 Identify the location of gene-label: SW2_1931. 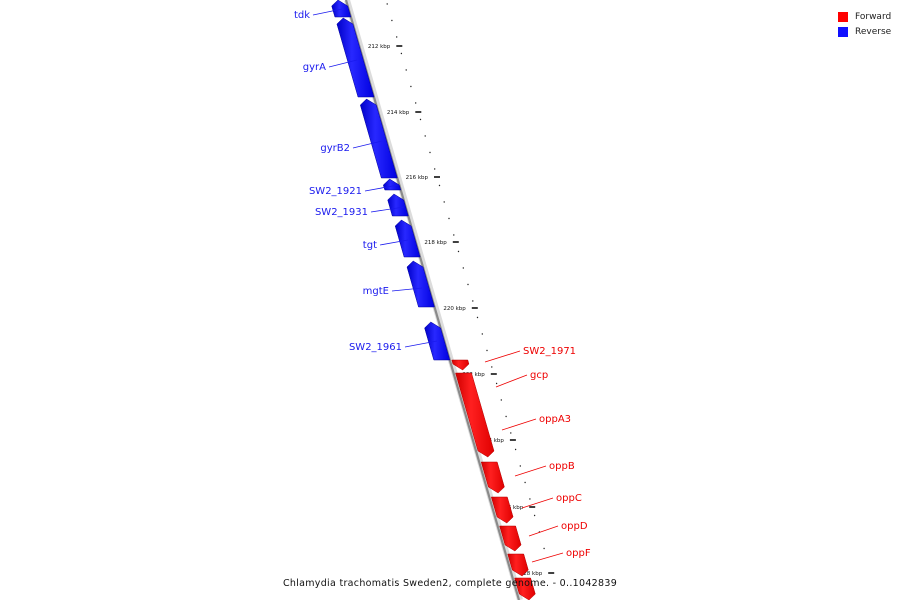
(341, 212).